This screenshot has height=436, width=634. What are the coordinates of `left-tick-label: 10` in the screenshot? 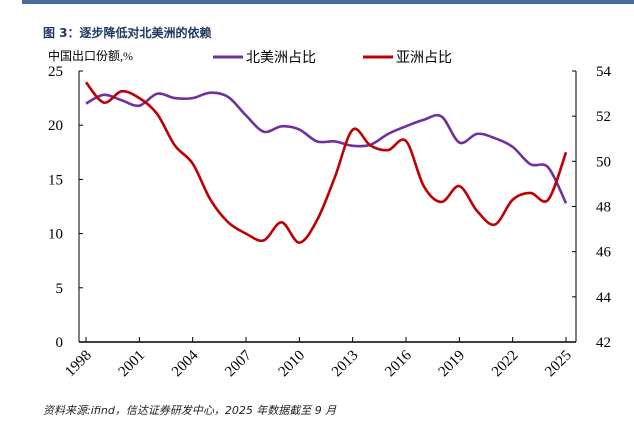 It's located at (55, 235).